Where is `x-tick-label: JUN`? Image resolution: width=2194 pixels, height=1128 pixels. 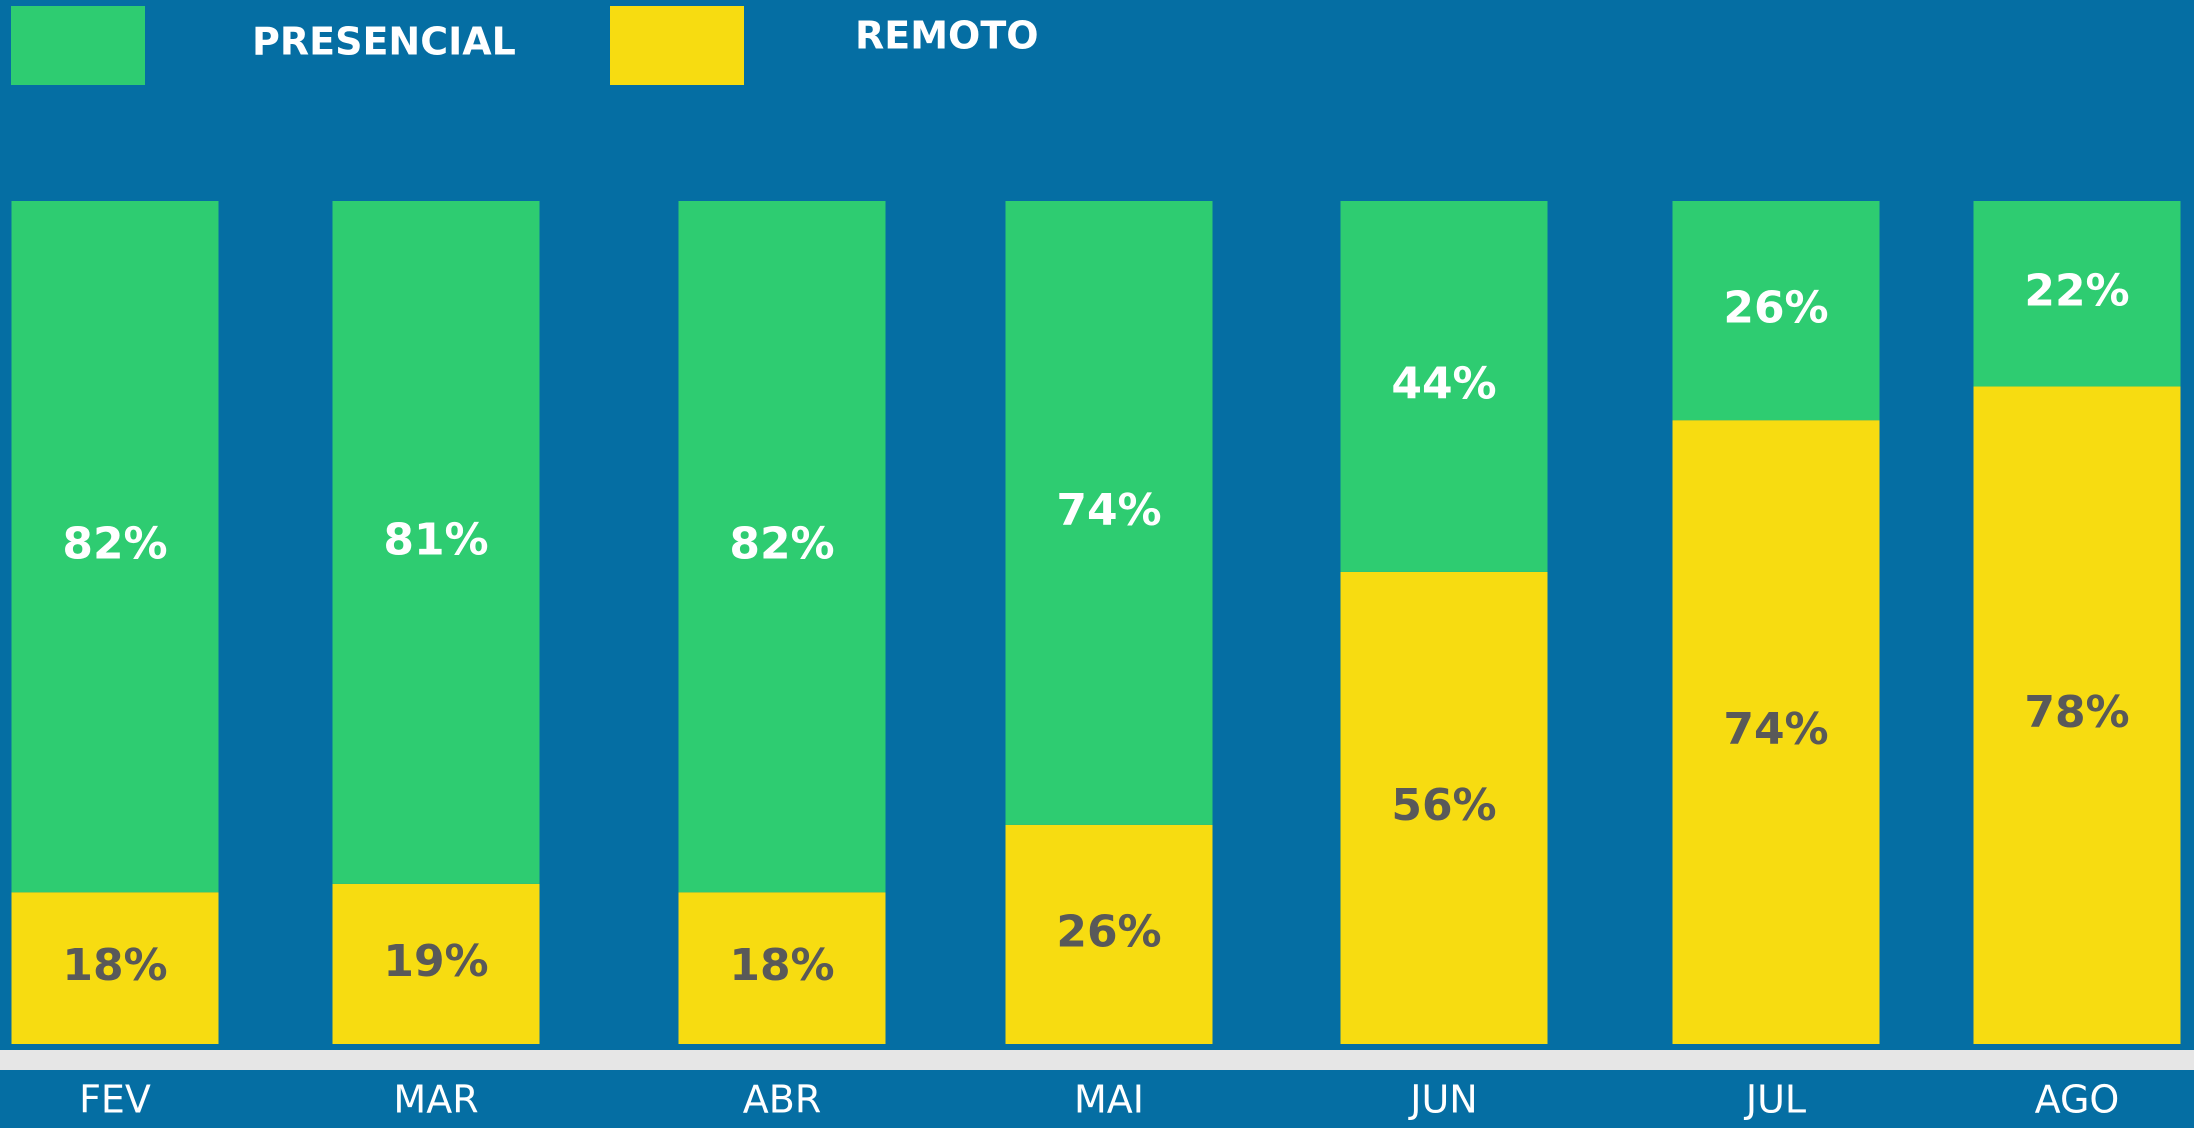
x-tick-label: JUN is located at coordinates (1442, 1100).